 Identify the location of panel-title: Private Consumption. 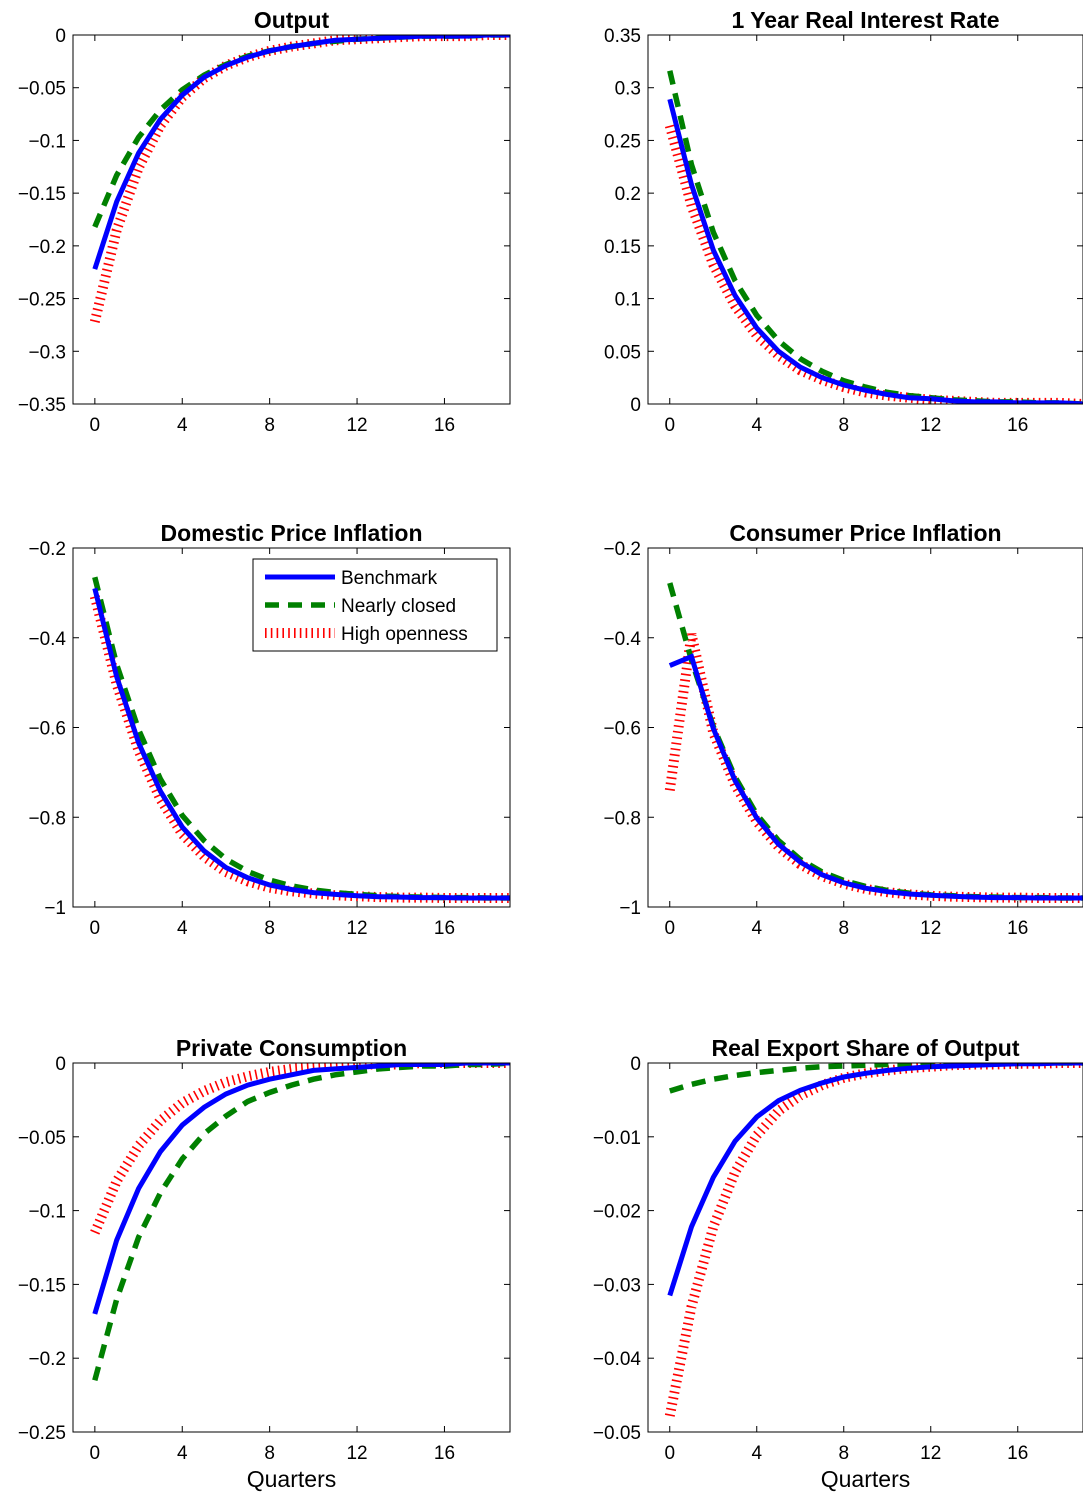
(291, 1048).